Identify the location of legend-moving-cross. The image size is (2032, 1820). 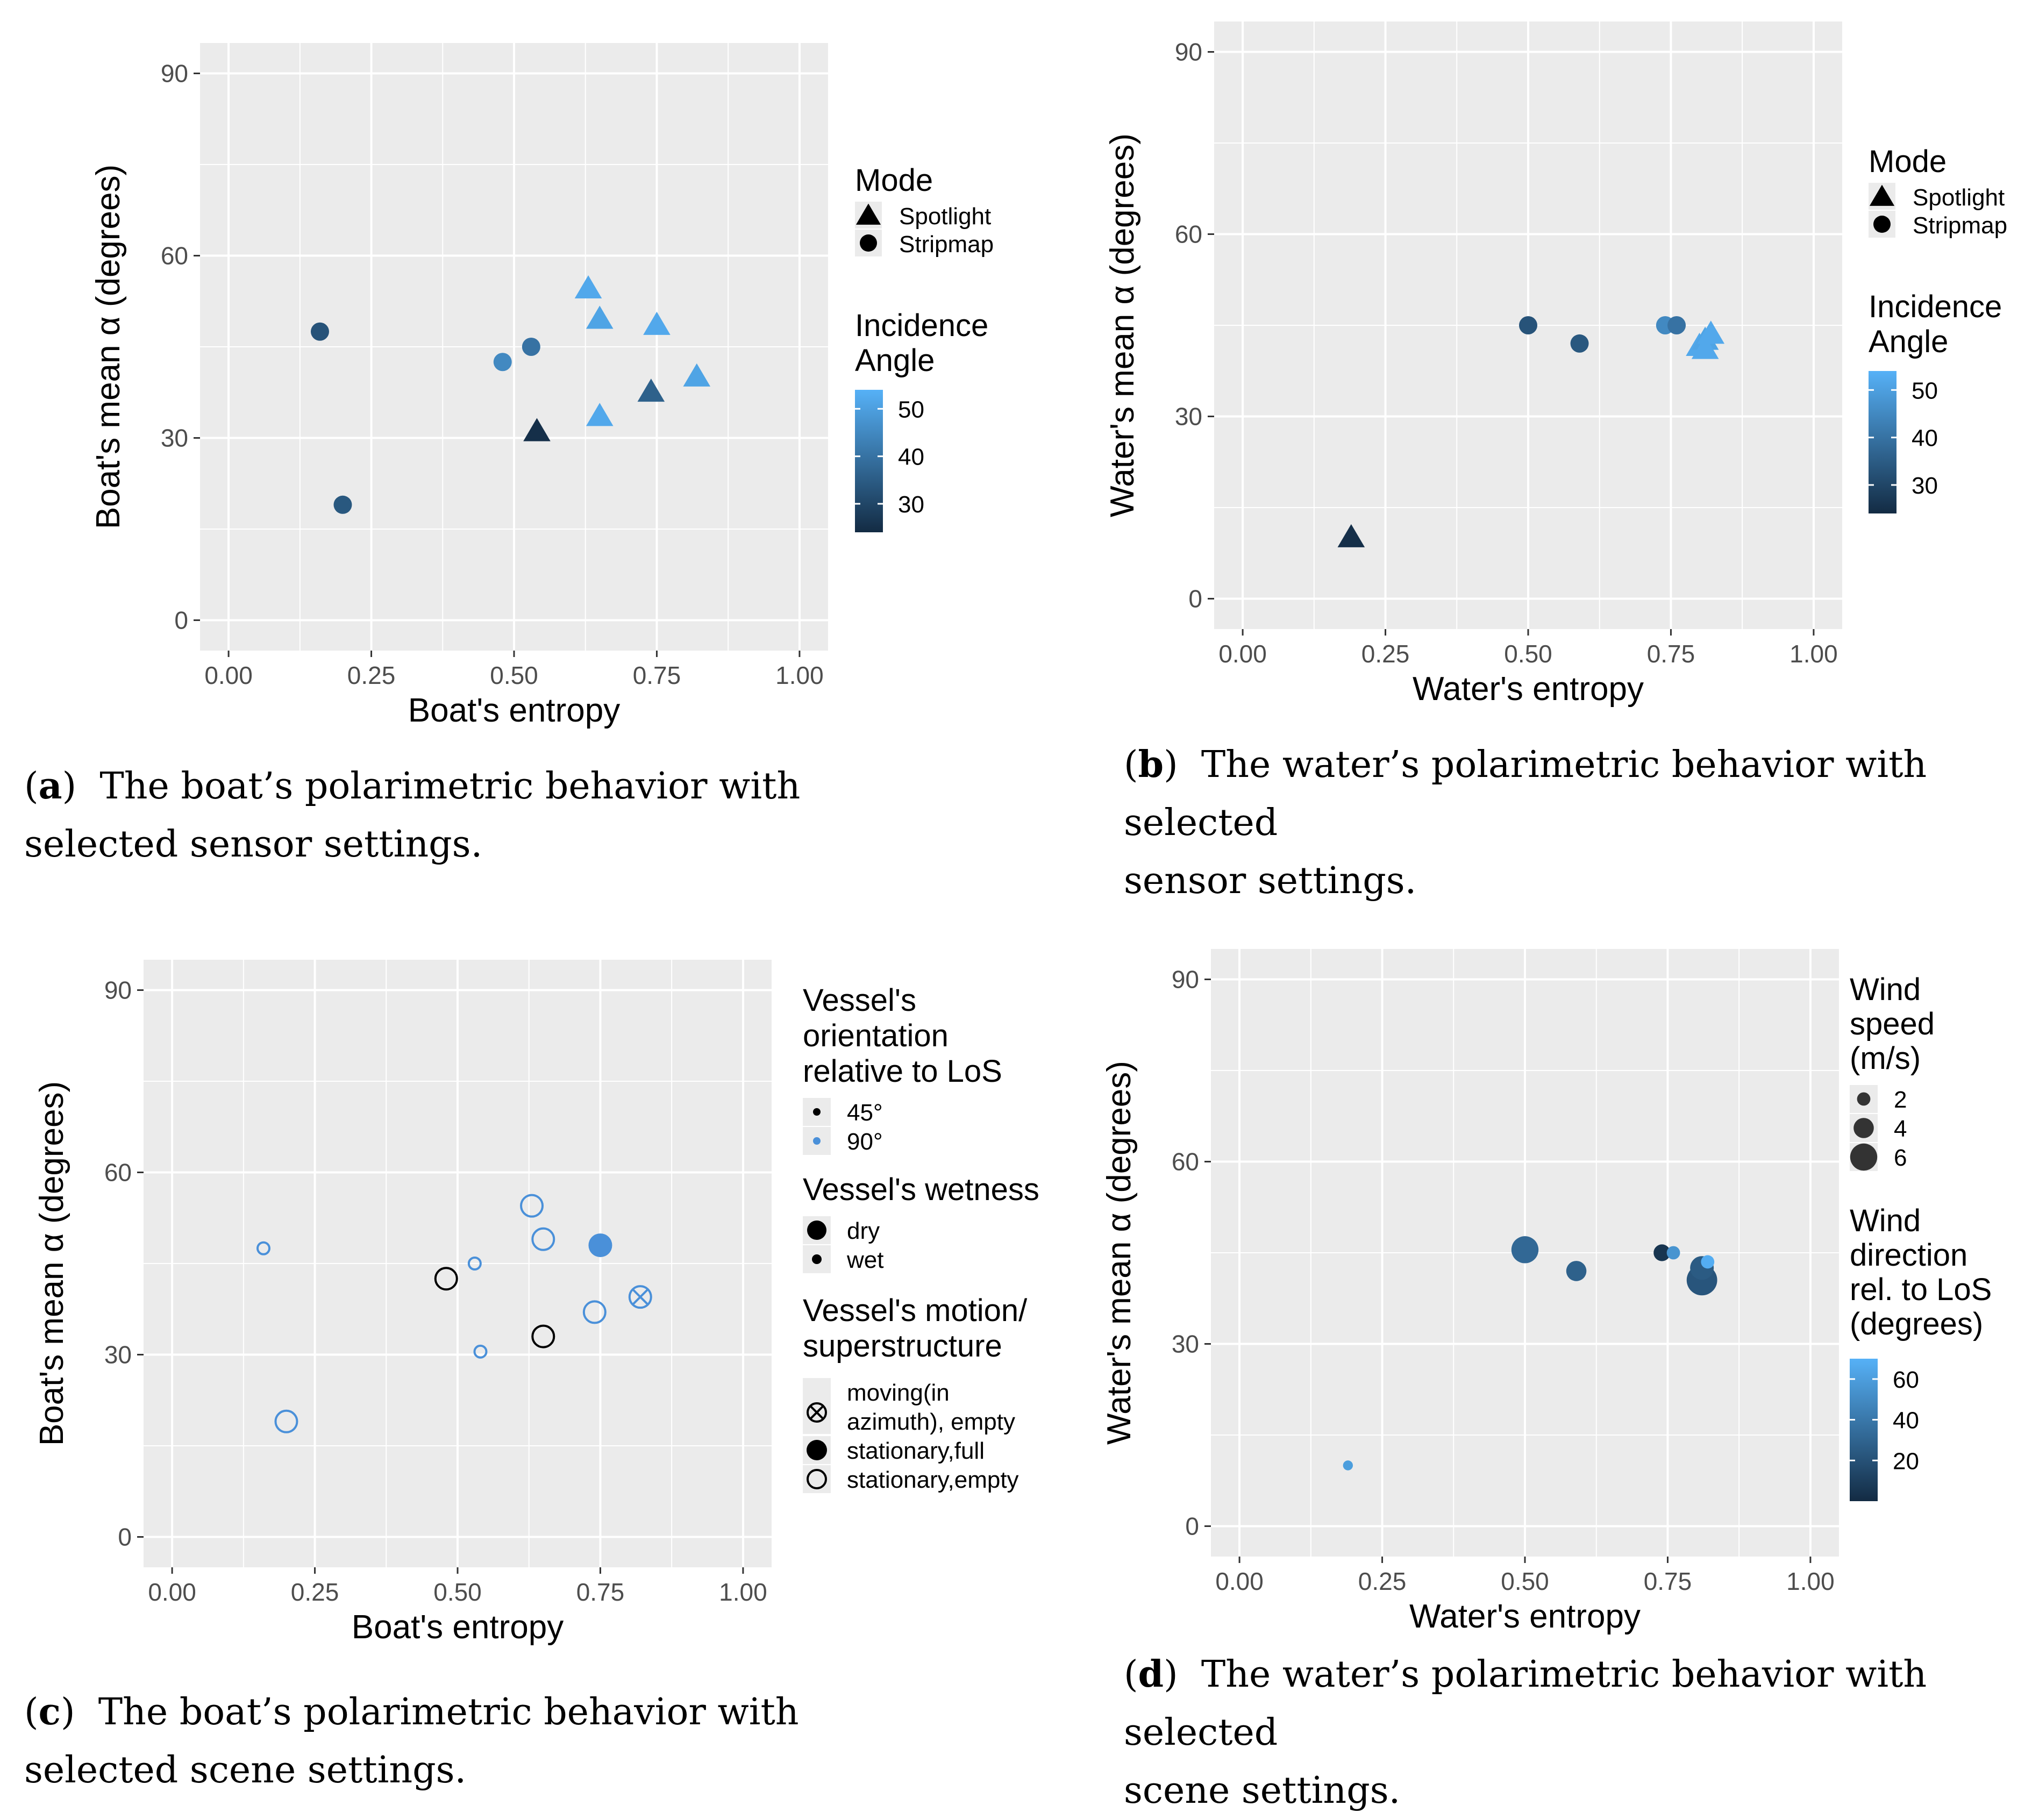
(816, 1412).